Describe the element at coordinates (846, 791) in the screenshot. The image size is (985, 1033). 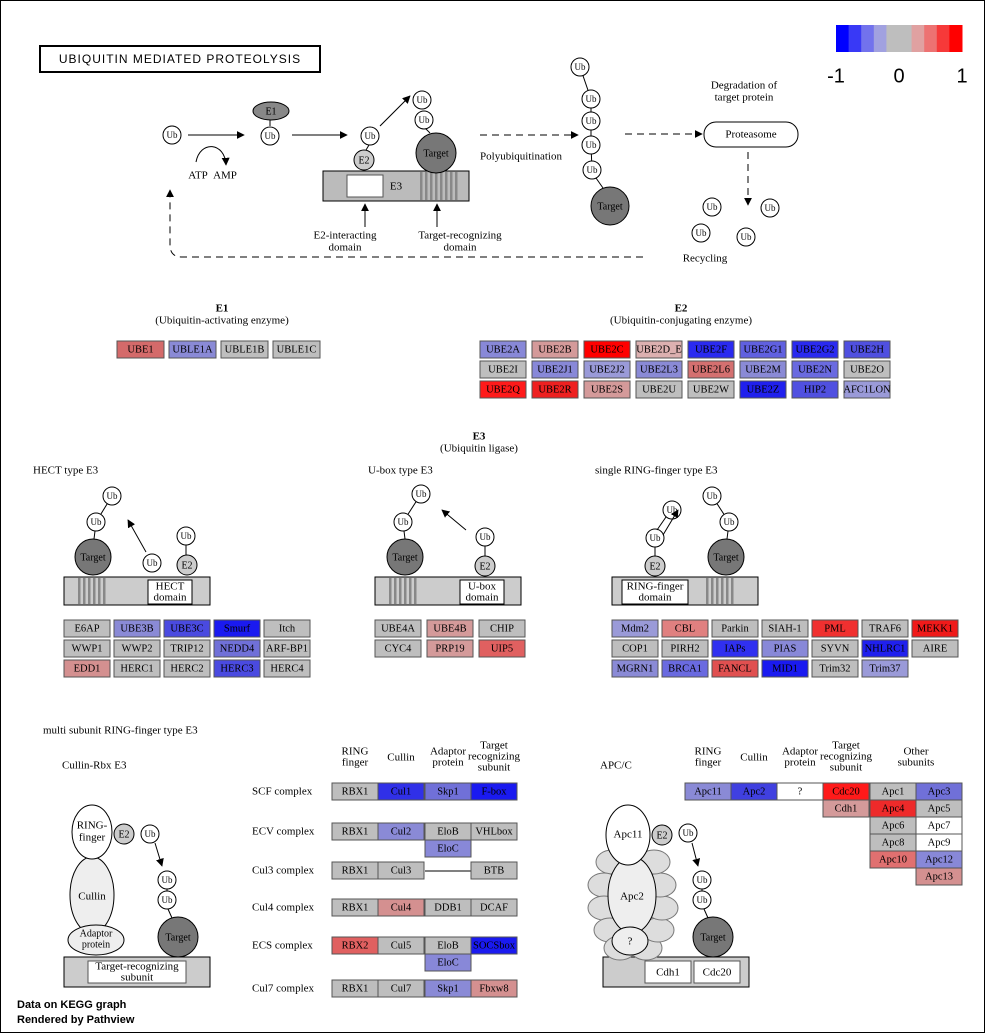
I see `gene: Cdc20` at that location.